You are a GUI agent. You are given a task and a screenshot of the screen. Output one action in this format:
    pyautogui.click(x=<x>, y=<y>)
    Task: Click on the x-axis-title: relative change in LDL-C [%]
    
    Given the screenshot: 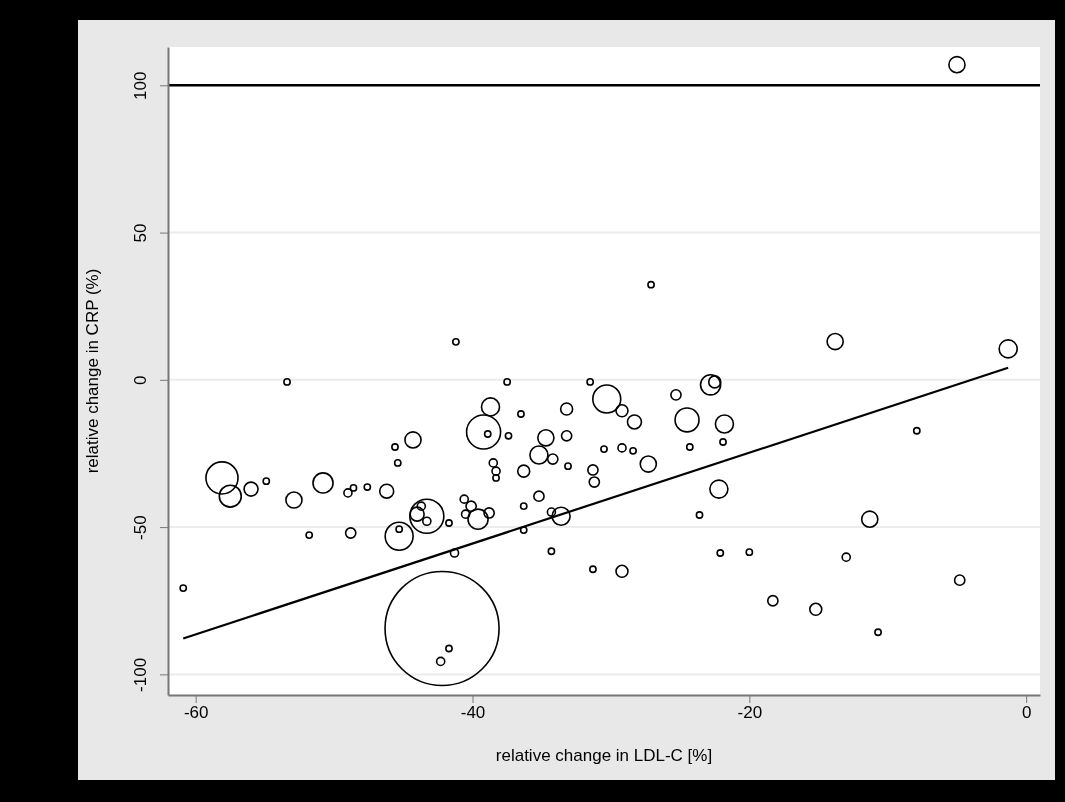 What is the action you would take?
    pyautogui.click(x=604, y=755)
    